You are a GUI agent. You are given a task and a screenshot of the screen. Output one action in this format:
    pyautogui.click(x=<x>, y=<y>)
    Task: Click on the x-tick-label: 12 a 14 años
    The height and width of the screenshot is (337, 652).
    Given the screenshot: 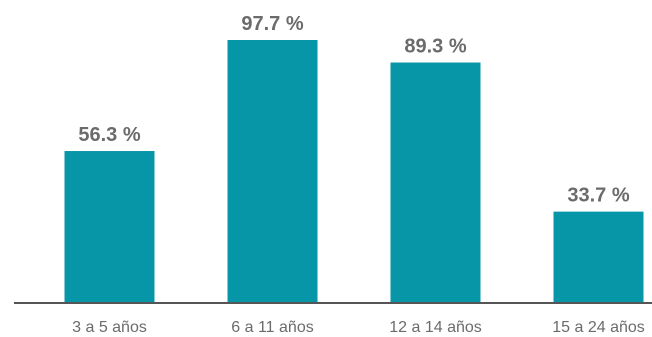 What is the action you would take?
    pyautogui.click(x=435, y=327)
    